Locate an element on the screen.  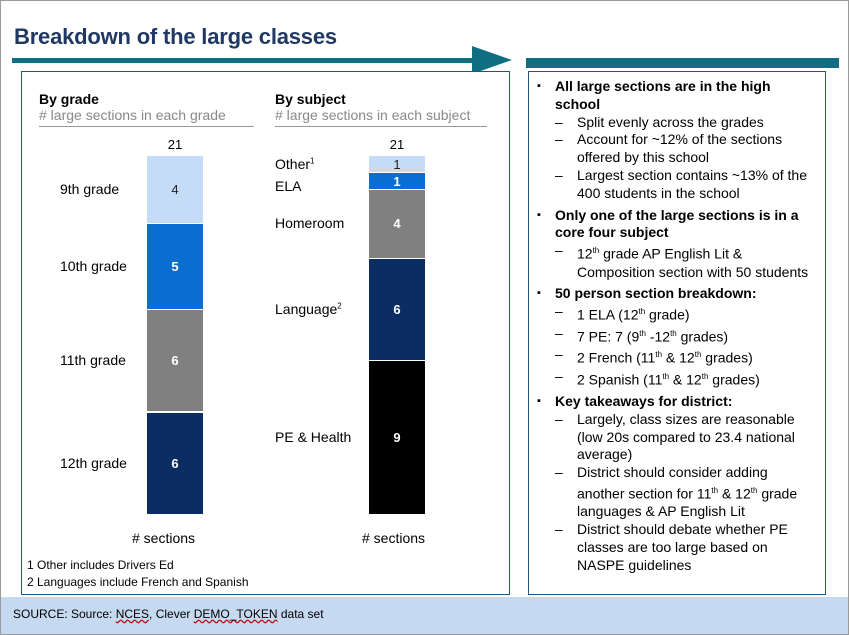
bar-segment: 5 is located at coordinates (175, 266).